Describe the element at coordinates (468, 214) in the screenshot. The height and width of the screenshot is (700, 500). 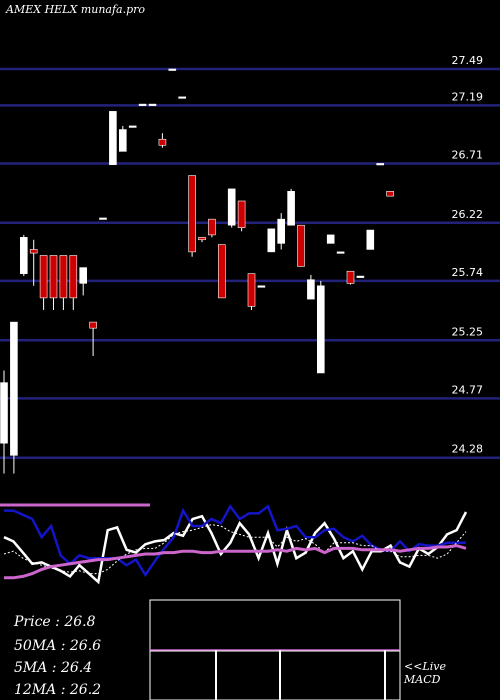
I see `tick-label-3: 26.22` at that location.